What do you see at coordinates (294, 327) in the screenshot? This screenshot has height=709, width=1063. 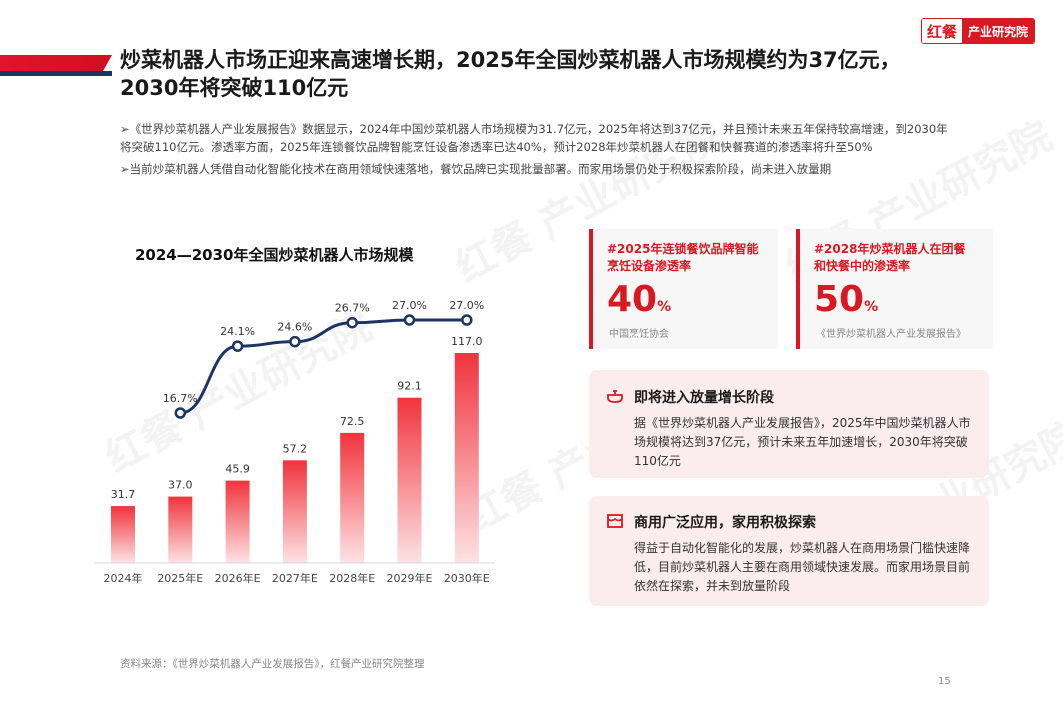 I see `line-value-label: 24.6%` at bounding box center [294, 327].